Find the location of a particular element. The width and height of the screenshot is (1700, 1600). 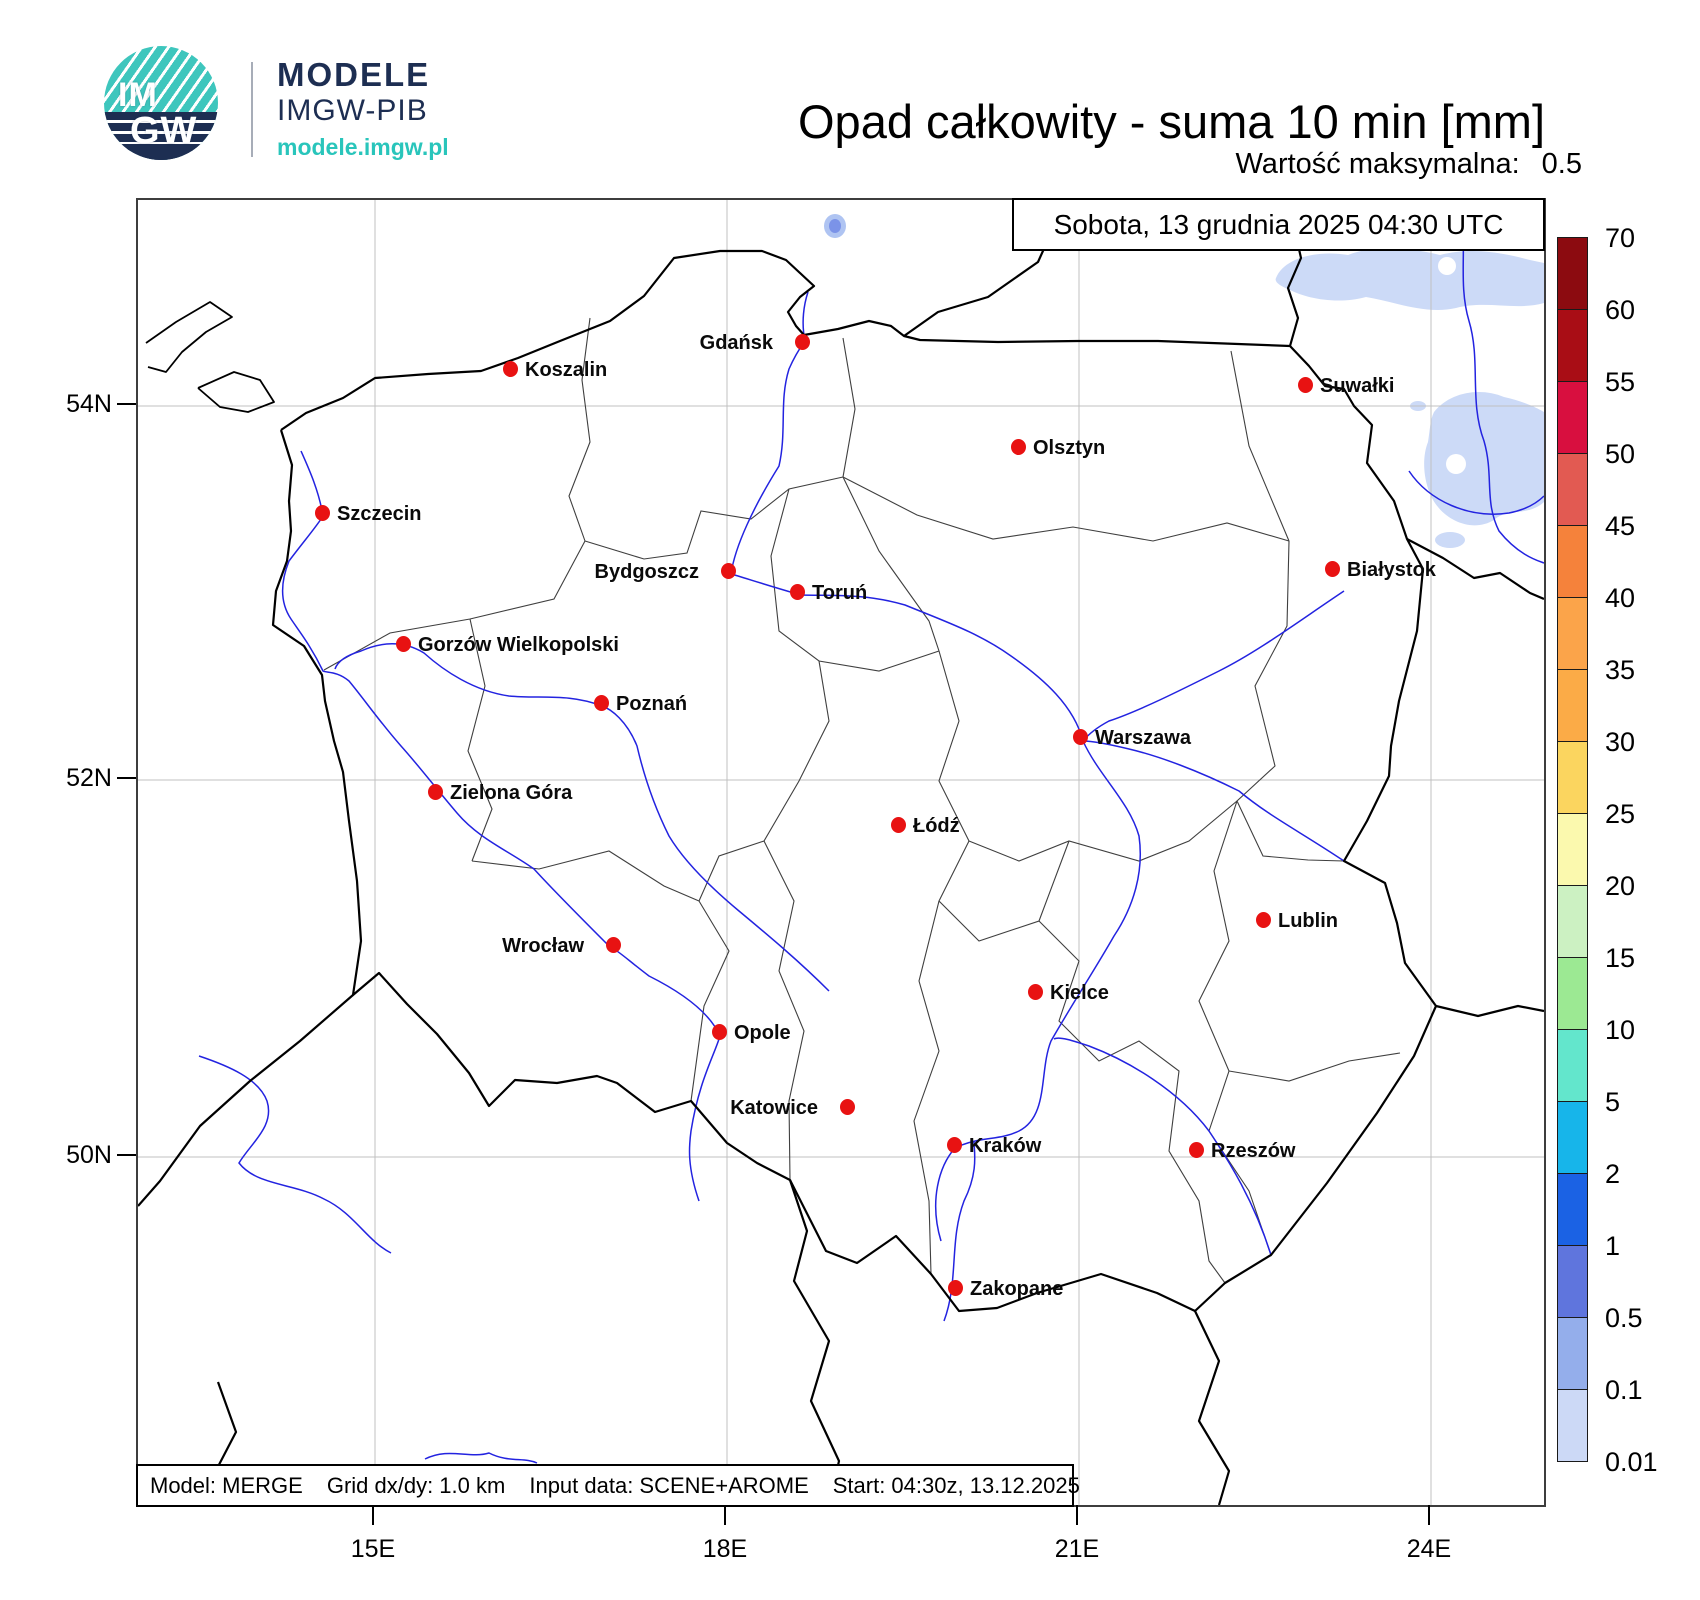

city-label: Toruń is located at coordinates (840, 593).